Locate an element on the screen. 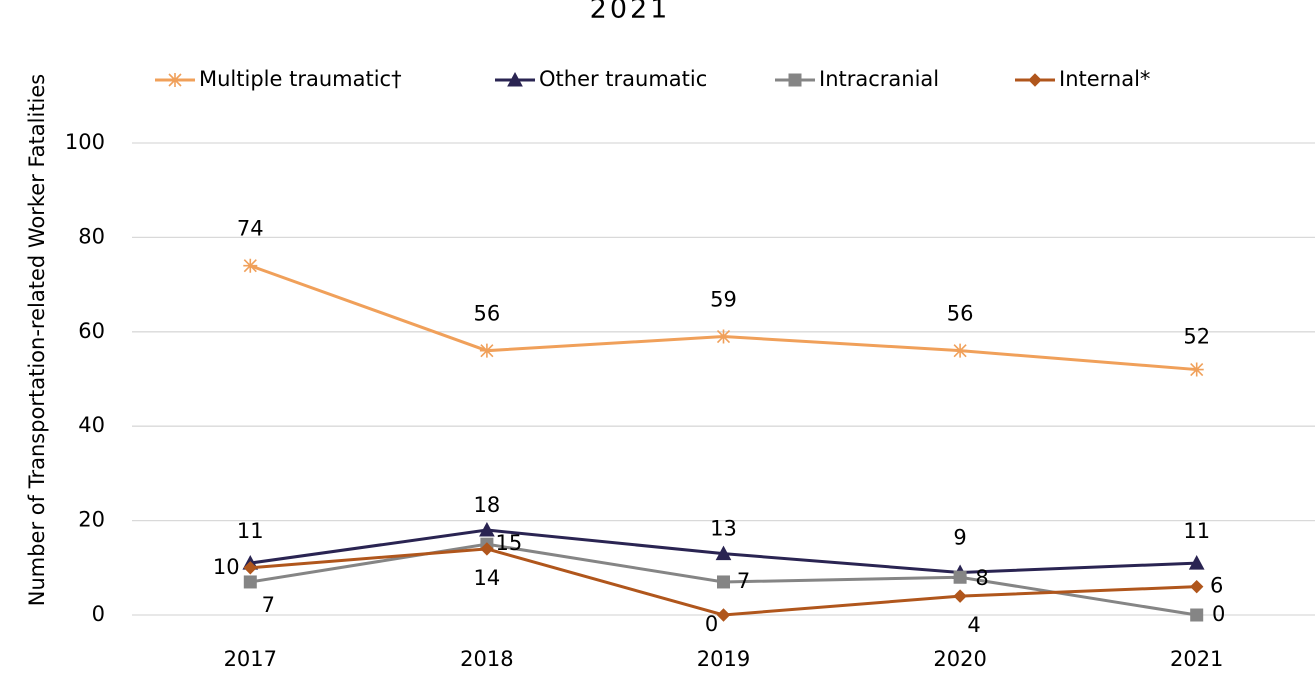  x-tick-label: 2017 is located at coordinates (250, 659).